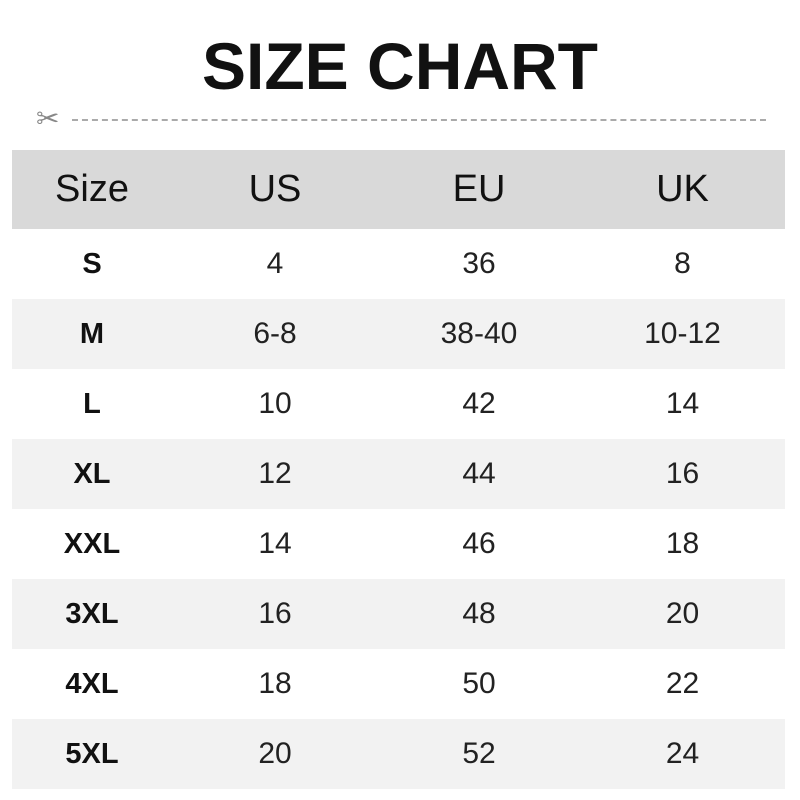 This screenshot has width=800, height=800. What do you see at coordinates (92, 753) in the screenshot?
I see `size-cell: 5XL` at bounding box center [92, 753].